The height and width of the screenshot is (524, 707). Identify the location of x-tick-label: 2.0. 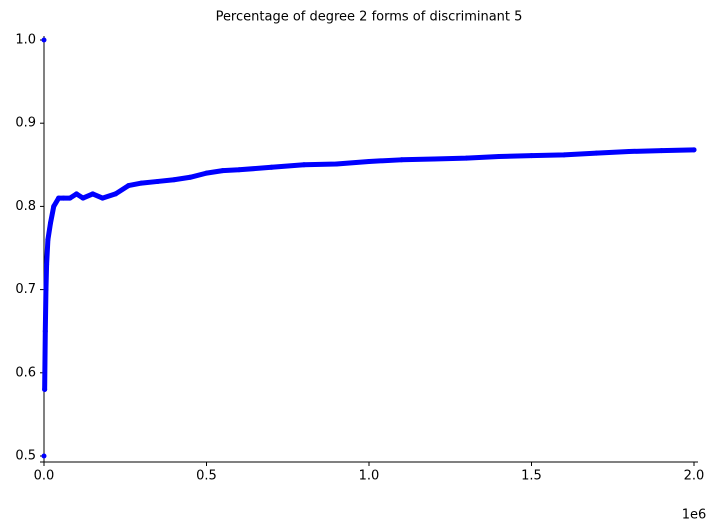
(694, 476).